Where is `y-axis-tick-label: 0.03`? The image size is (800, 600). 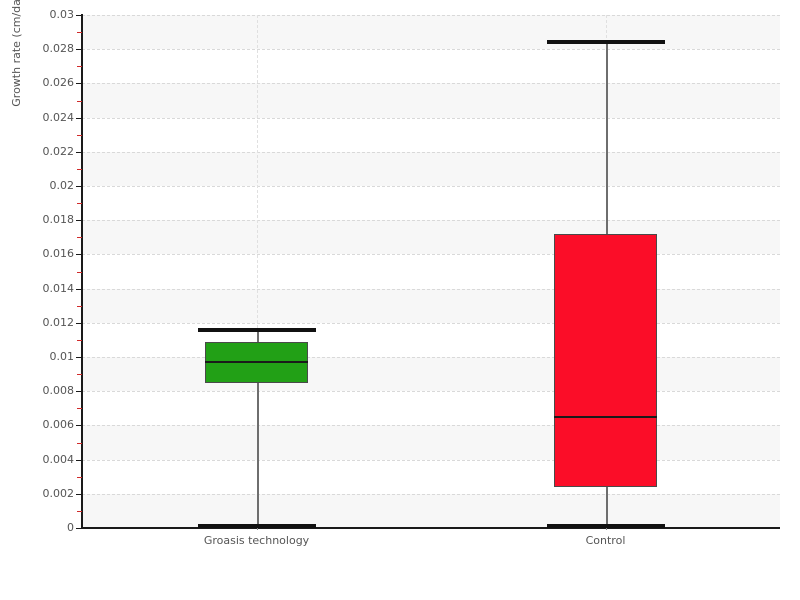 y-axis-tick-label: 0.03 is located at coordinates (62, 14).